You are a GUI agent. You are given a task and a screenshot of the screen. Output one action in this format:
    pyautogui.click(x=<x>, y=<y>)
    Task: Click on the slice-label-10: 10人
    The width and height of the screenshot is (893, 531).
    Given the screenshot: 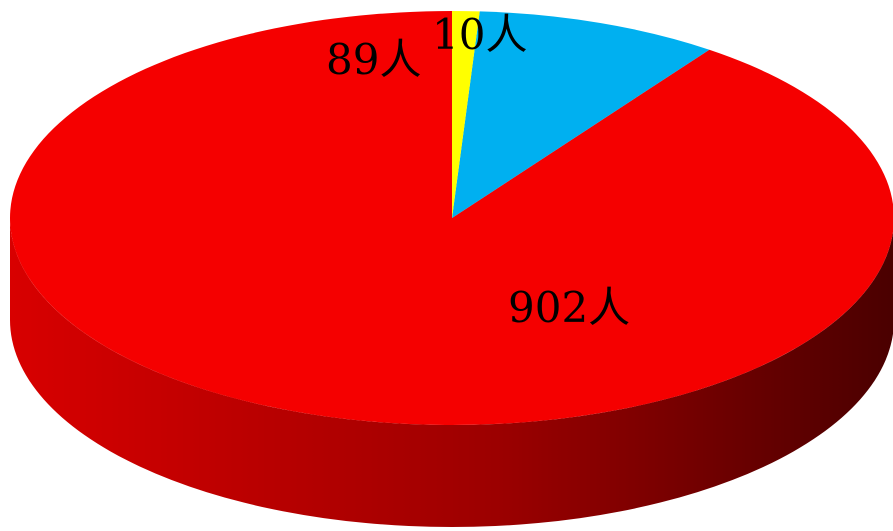 What is the action you would take?
    pyautogui.click(x=479, y=34)
    